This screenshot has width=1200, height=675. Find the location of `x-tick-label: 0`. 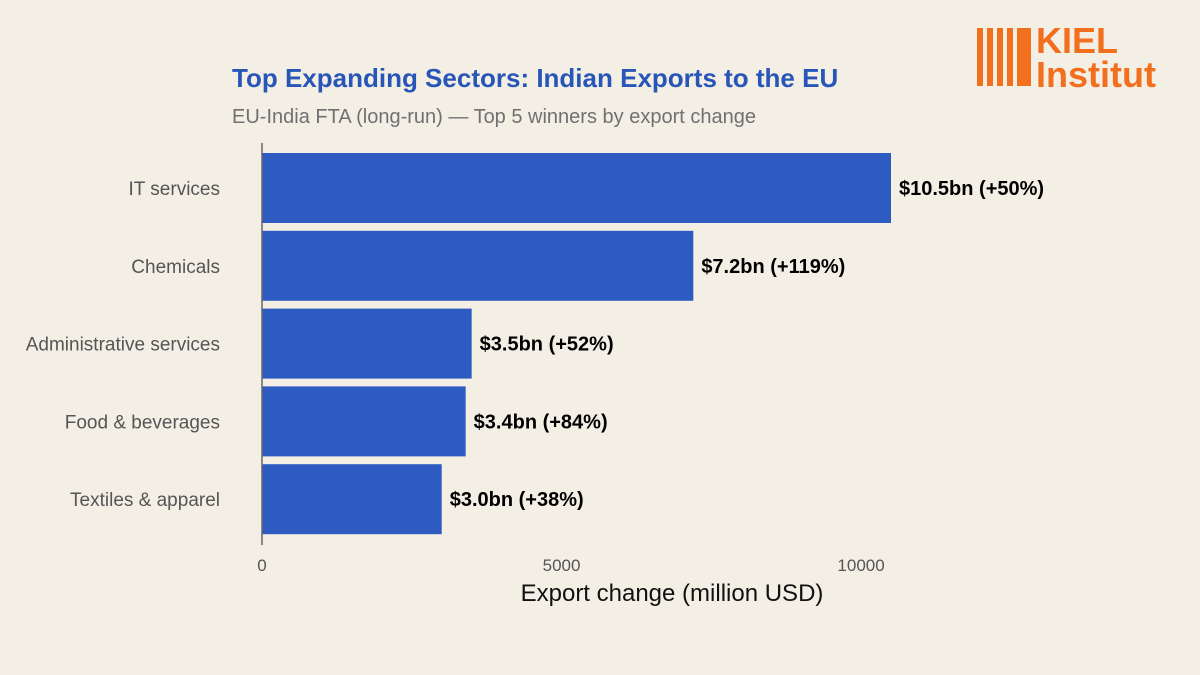

x-tick-label: 0 is located at coordinates (261, 565).